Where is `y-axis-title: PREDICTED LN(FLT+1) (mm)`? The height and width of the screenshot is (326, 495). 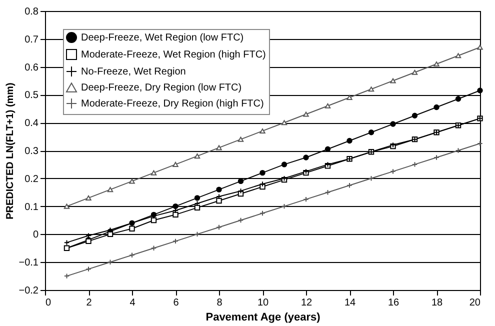
y-axis-title: PREDICTED LN(FLT+1) (mm) is located at coordinates (10, 151).